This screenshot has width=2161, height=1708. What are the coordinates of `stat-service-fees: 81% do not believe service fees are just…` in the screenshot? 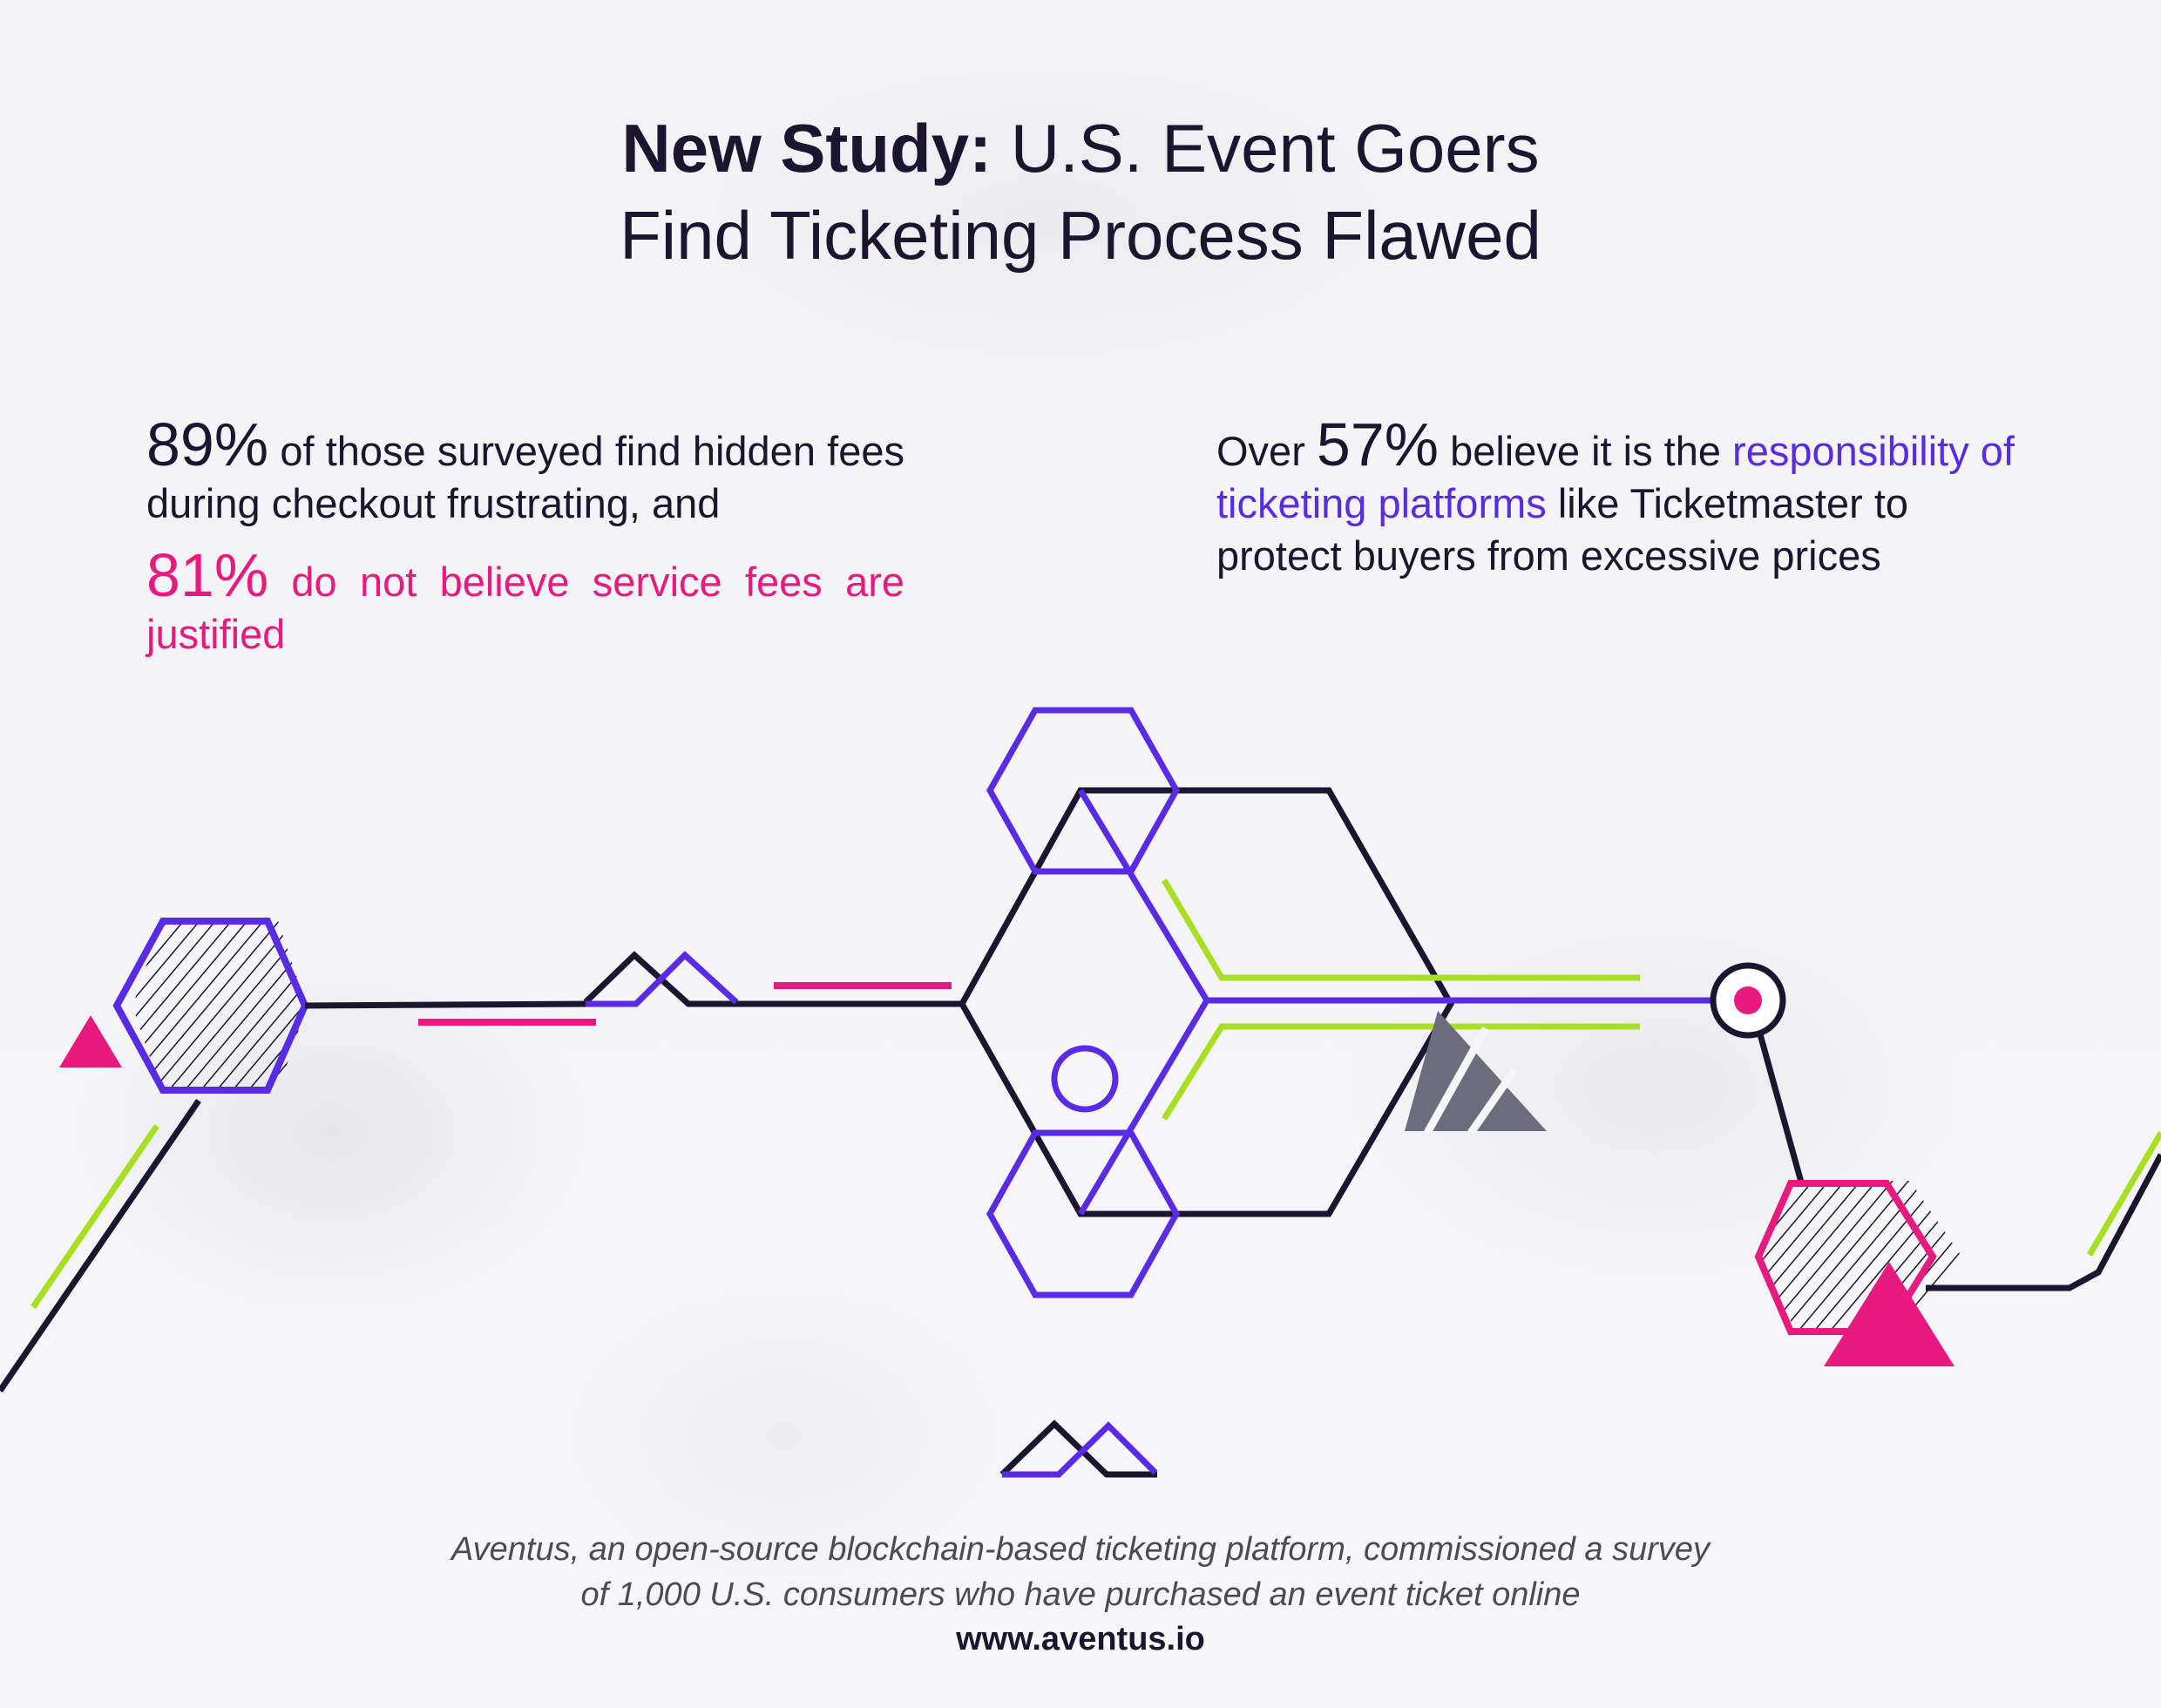 It's located at (525, 603).